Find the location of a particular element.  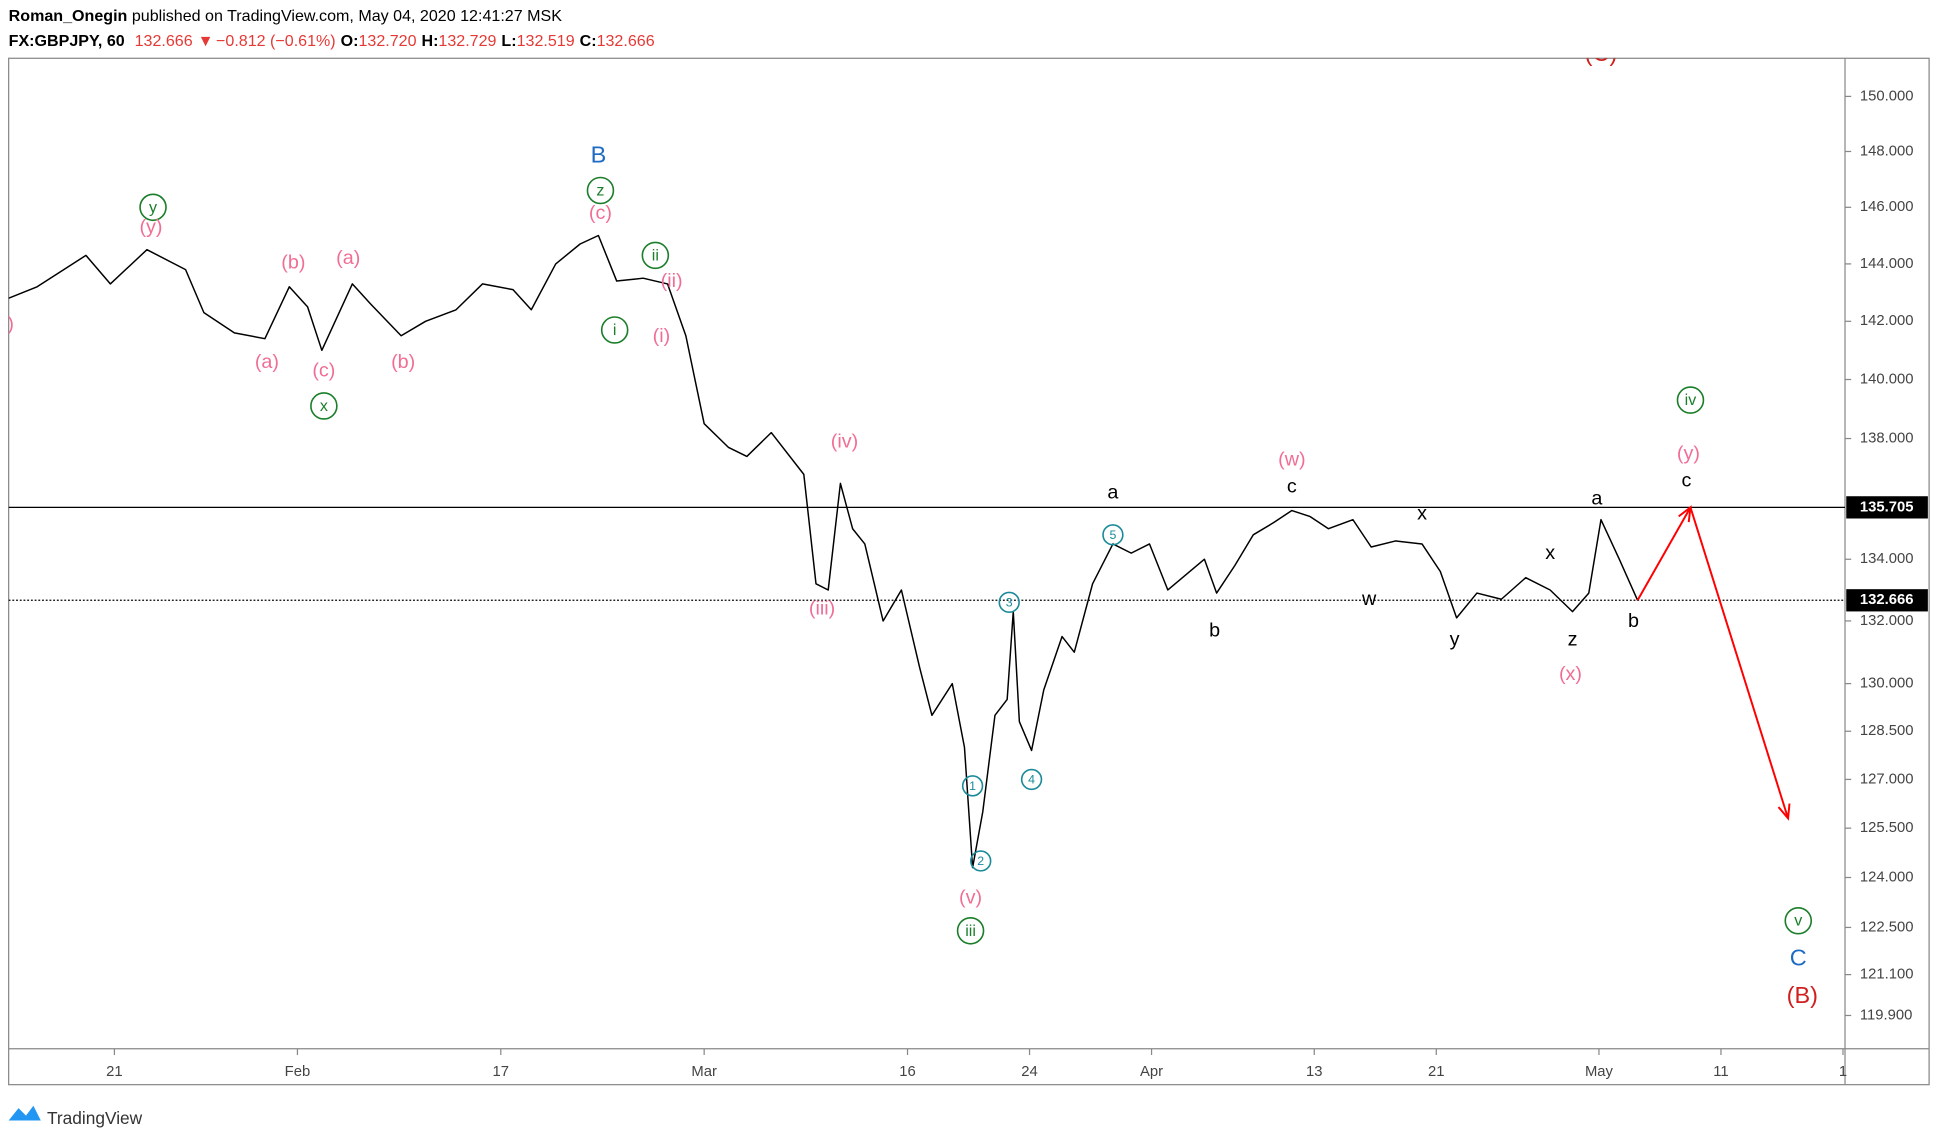

wave-label: iii is located at coordinates (970, 931).